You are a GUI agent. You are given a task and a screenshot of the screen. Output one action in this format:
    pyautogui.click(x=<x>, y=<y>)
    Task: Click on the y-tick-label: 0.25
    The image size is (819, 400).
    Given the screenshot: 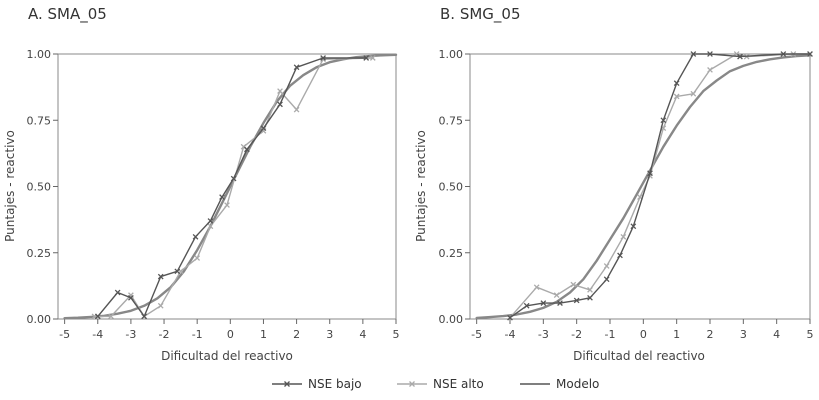 What is the action you would take?
    pyautogui.click(x=451, y=253)
    